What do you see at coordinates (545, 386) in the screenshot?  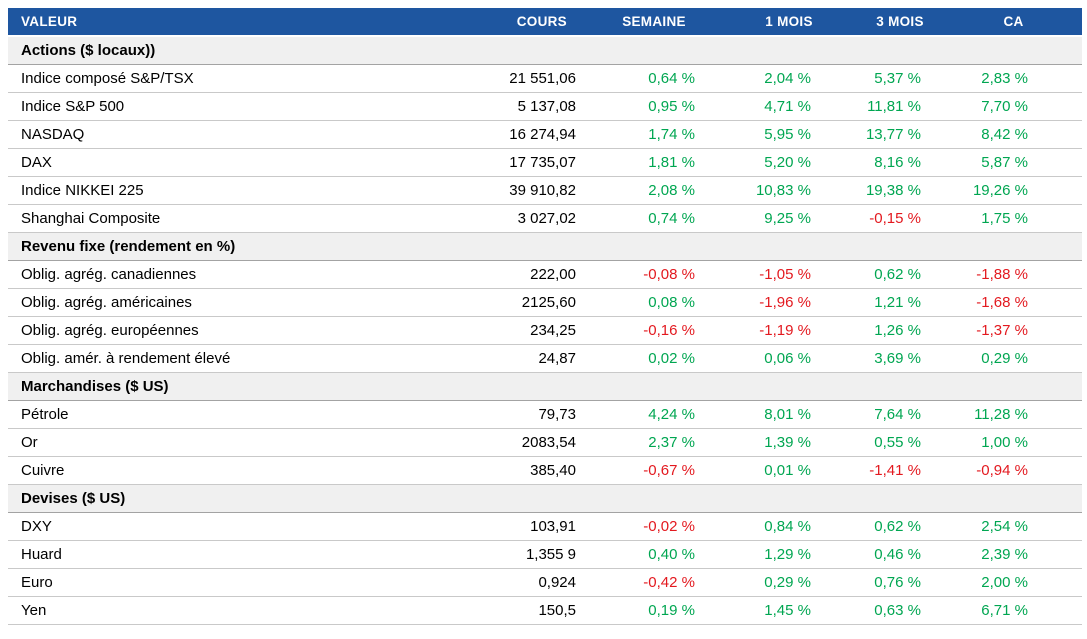 I see `section-title: Marchandises ($ US)` at bounding box center [545, 386].